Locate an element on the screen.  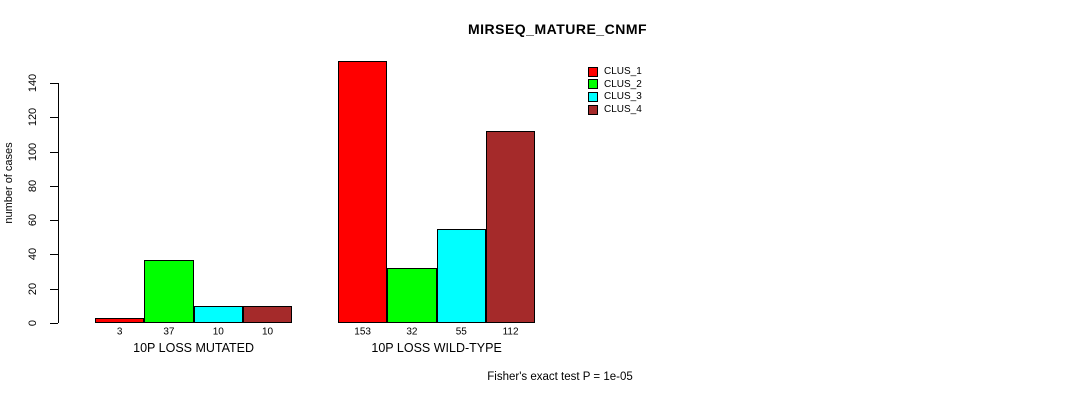
y-axis-tick-label: 100 is located at coordinates (33, 151).